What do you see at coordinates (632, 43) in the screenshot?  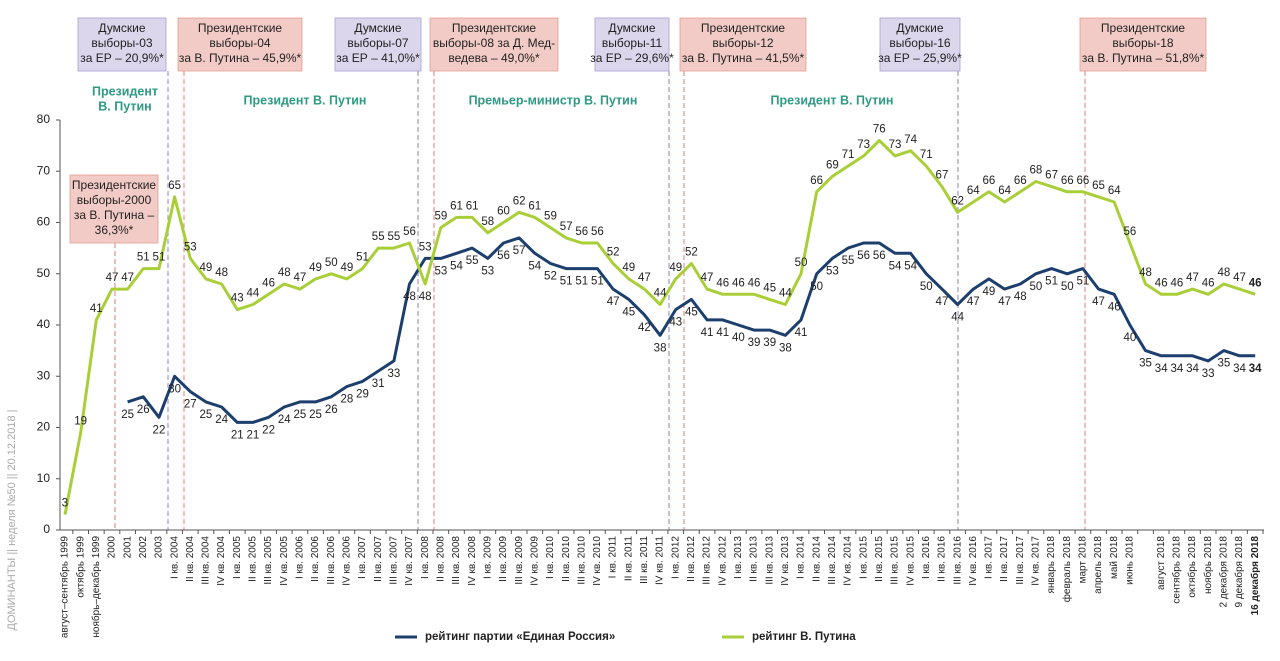 I see `annotation-text: выборы-11` at bounding box center [632, 43].